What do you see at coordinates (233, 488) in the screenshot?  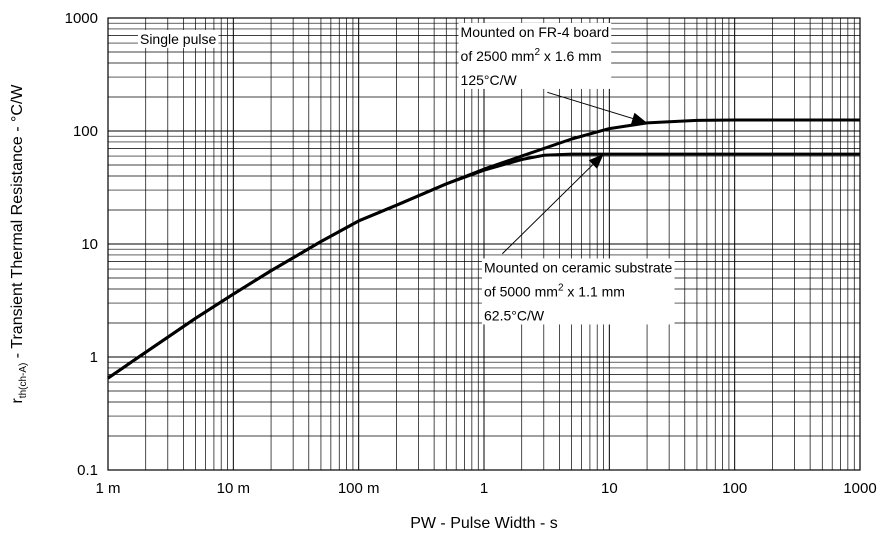 I see `x-tick-label: 10 m` at bounding box center [233, 488].